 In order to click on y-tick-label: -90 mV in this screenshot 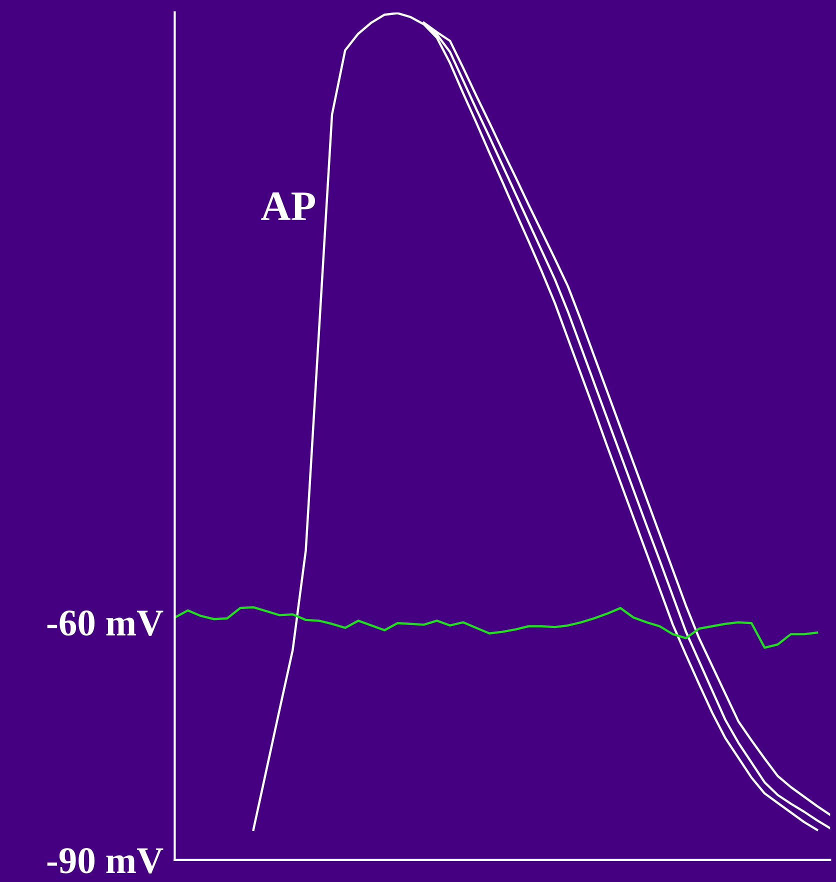, I will do `click(105, 861)`.